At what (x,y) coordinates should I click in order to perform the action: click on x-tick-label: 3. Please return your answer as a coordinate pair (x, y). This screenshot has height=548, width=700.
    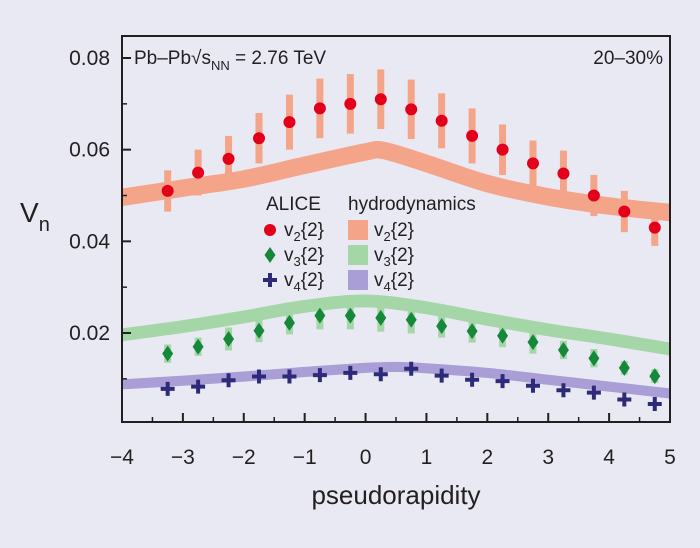
    Looking at the image, I should click on (548, 457).